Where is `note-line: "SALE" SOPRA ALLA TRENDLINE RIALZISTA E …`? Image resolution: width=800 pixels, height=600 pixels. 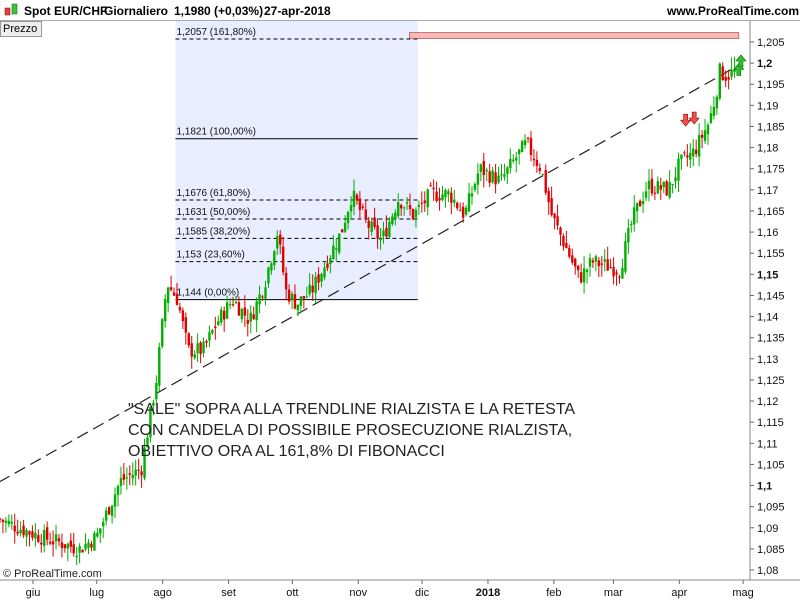 note-line: "SALE" SOPRA ALLA TRENDLINE RIALZISTA E … is located at coordinates (352, 409).